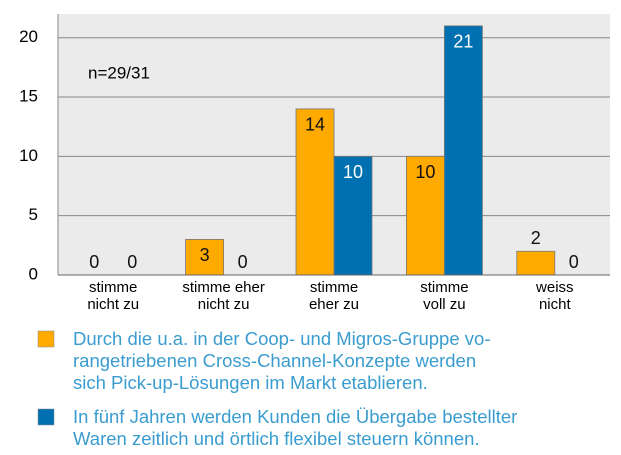 Image resolution: width=621 pixels, height=455 pixels. I want to click on y-tick-label: 0, so click(33, 273).